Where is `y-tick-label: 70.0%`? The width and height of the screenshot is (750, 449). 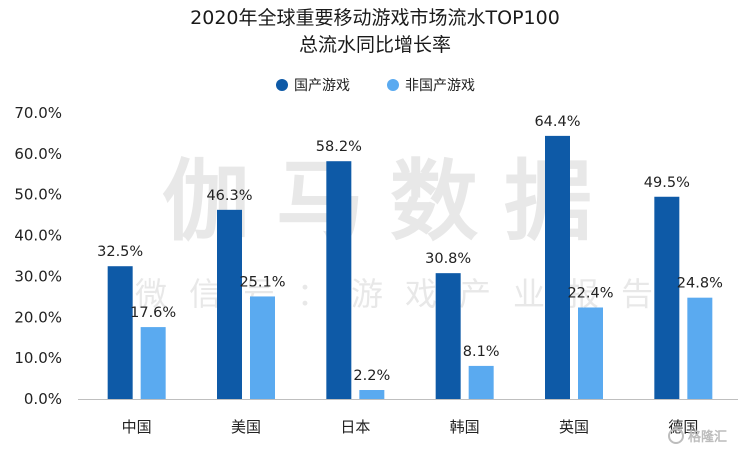 y-tick-label: 70.0% is located at coordinates (38, 113).